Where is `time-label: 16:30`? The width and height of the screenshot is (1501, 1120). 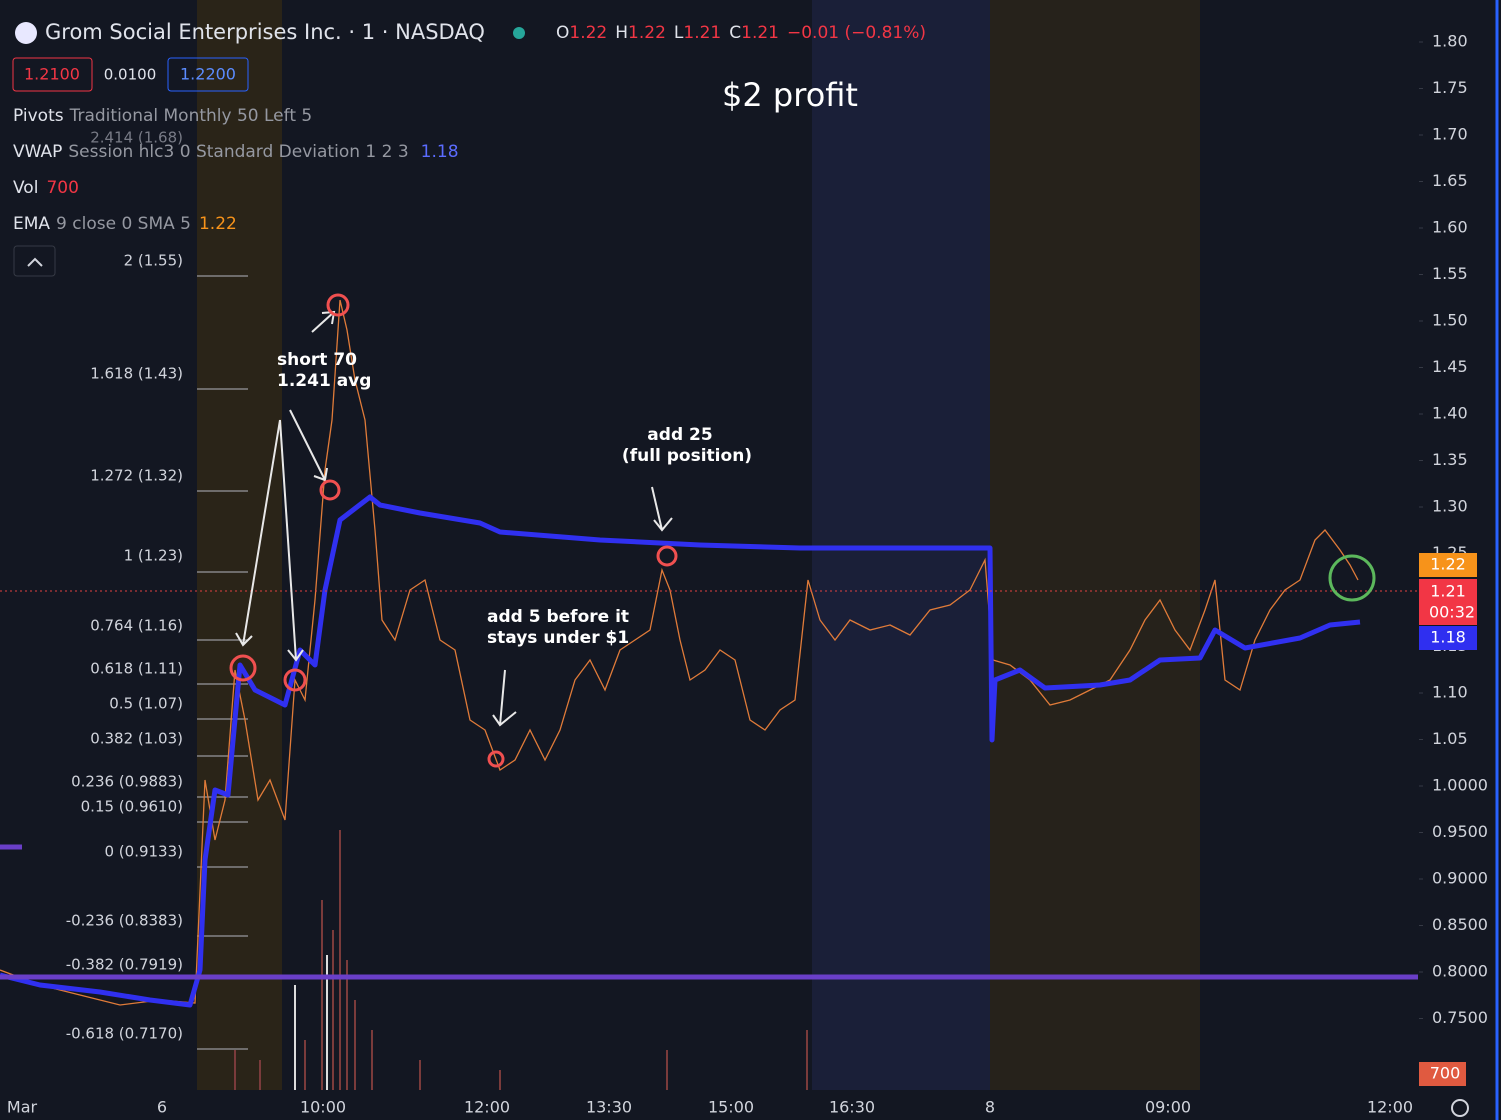 time-label: 16:30 is located at coordinates (852, 1107).